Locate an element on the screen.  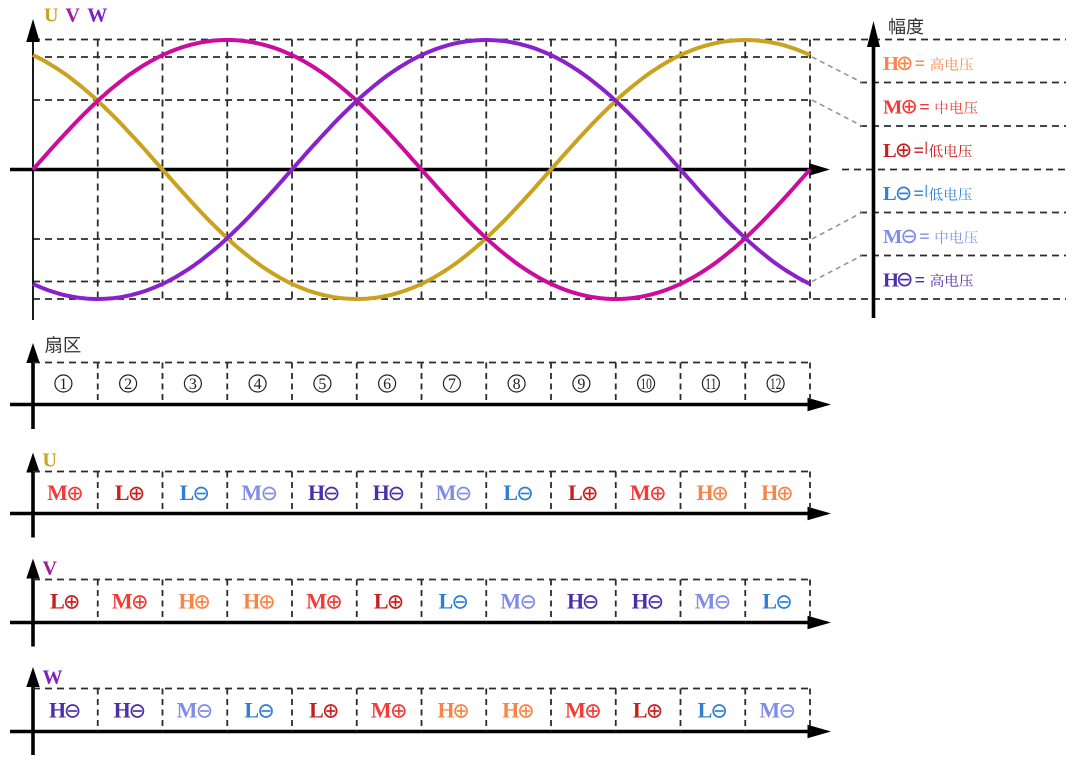
svg-text: 6 is located at coordinates (387, 384).